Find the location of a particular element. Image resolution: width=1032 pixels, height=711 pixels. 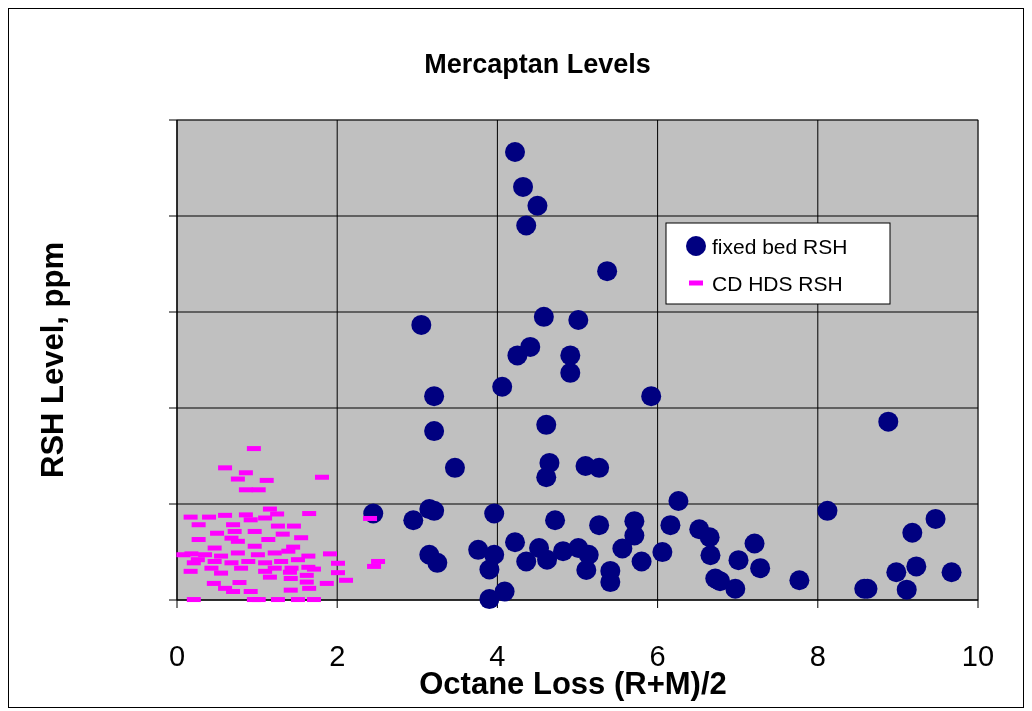

x-tick-label: 2 is located at coordinates (337, 656).